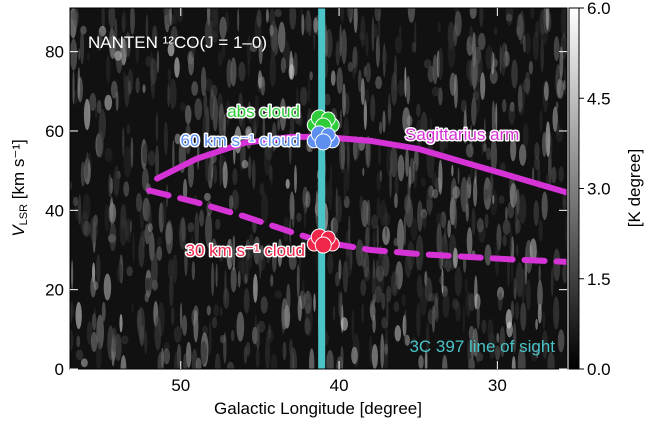 The width and height of the screenshot is (657, 429). Describe the element at coordinates (323, 245) in the screenshot. I see `cloud-lobe` at that location.